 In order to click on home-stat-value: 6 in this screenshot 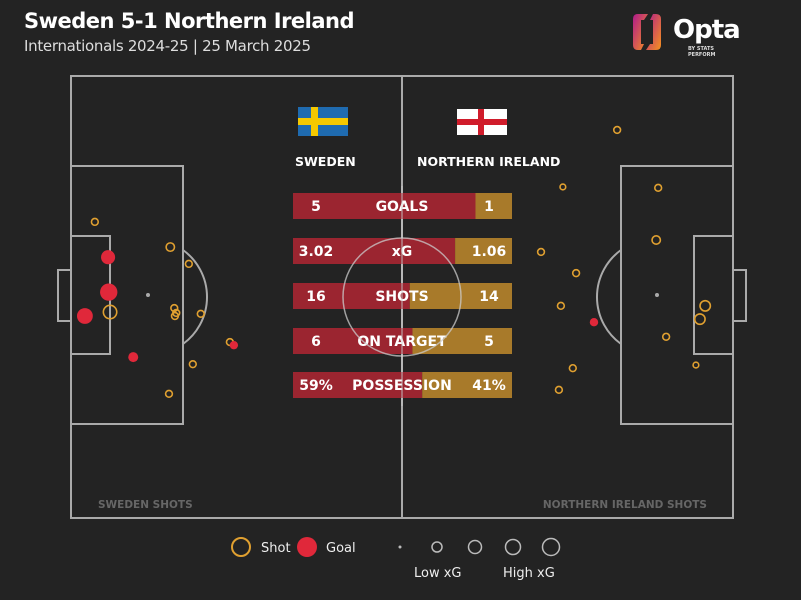, I will do `click(316, 342)`.